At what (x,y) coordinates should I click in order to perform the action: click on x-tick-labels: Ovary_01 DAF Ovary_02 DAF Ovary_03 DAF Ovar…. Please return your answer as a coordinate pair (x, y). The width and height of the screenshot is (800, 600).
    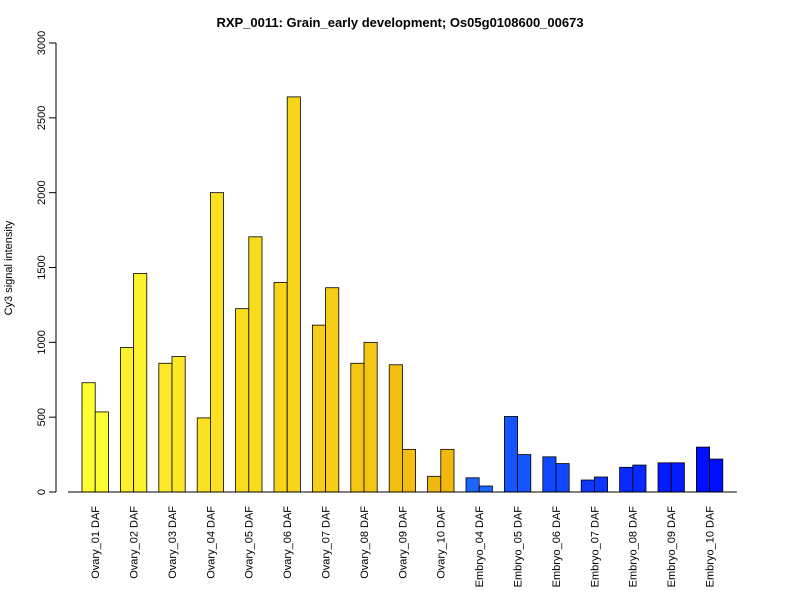
    Looking at the image, I should click on (403, 547).